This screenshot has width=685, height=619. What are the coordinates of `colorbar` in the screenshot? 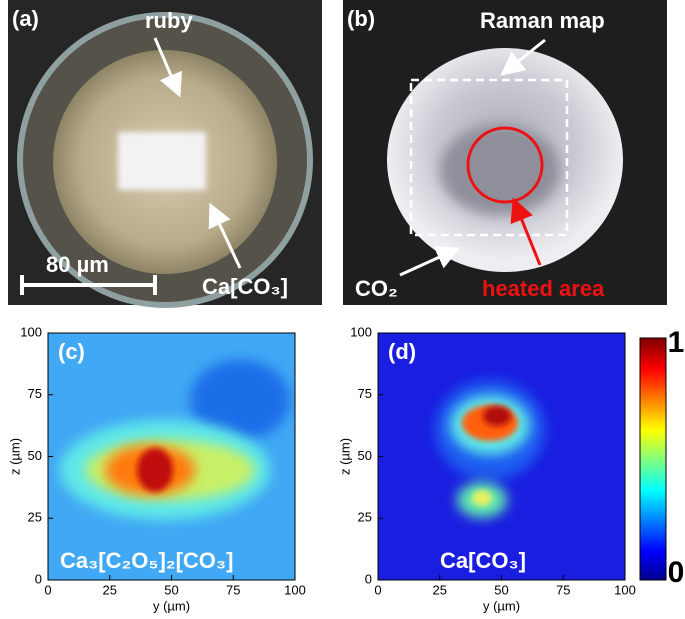 It's located at (653, 459).